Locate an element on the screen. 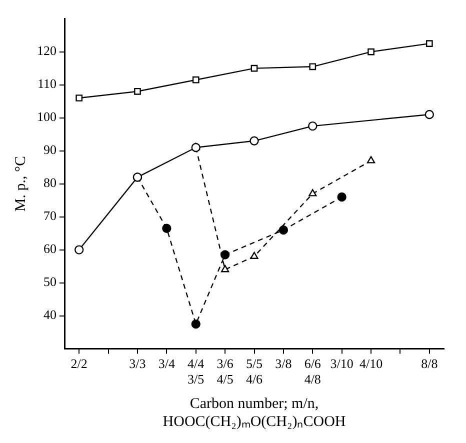 The width and height of the screenshot is (466, 443). y-tick-label: 60 is located at coordinates (50, 248).